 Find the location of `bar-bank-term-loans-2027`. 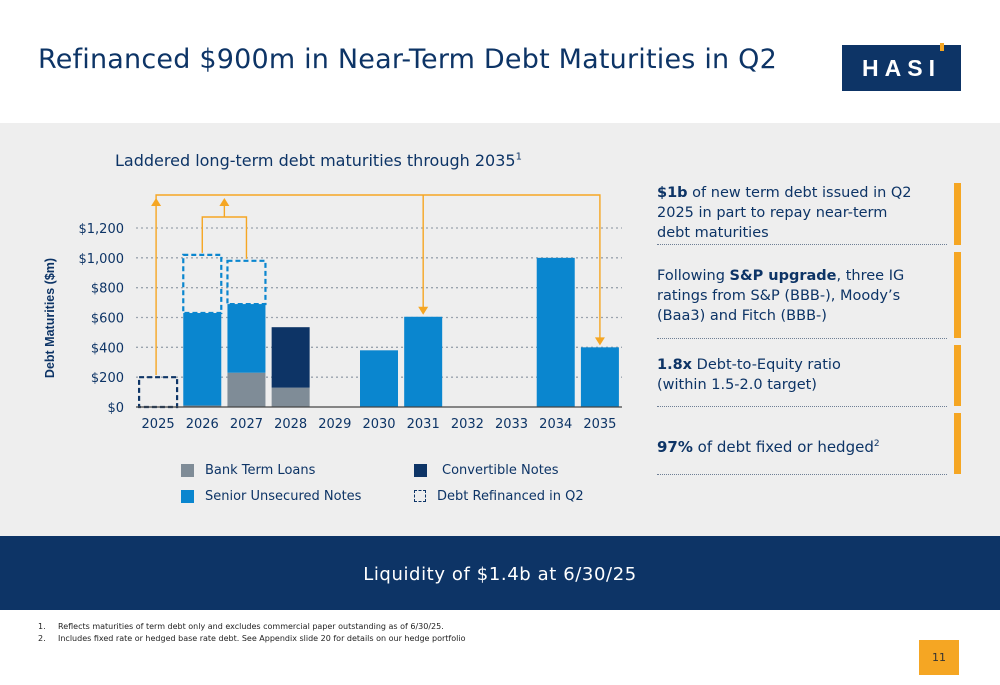

bar-bank-term-loans-2027 is located at coordinates (246, 389).